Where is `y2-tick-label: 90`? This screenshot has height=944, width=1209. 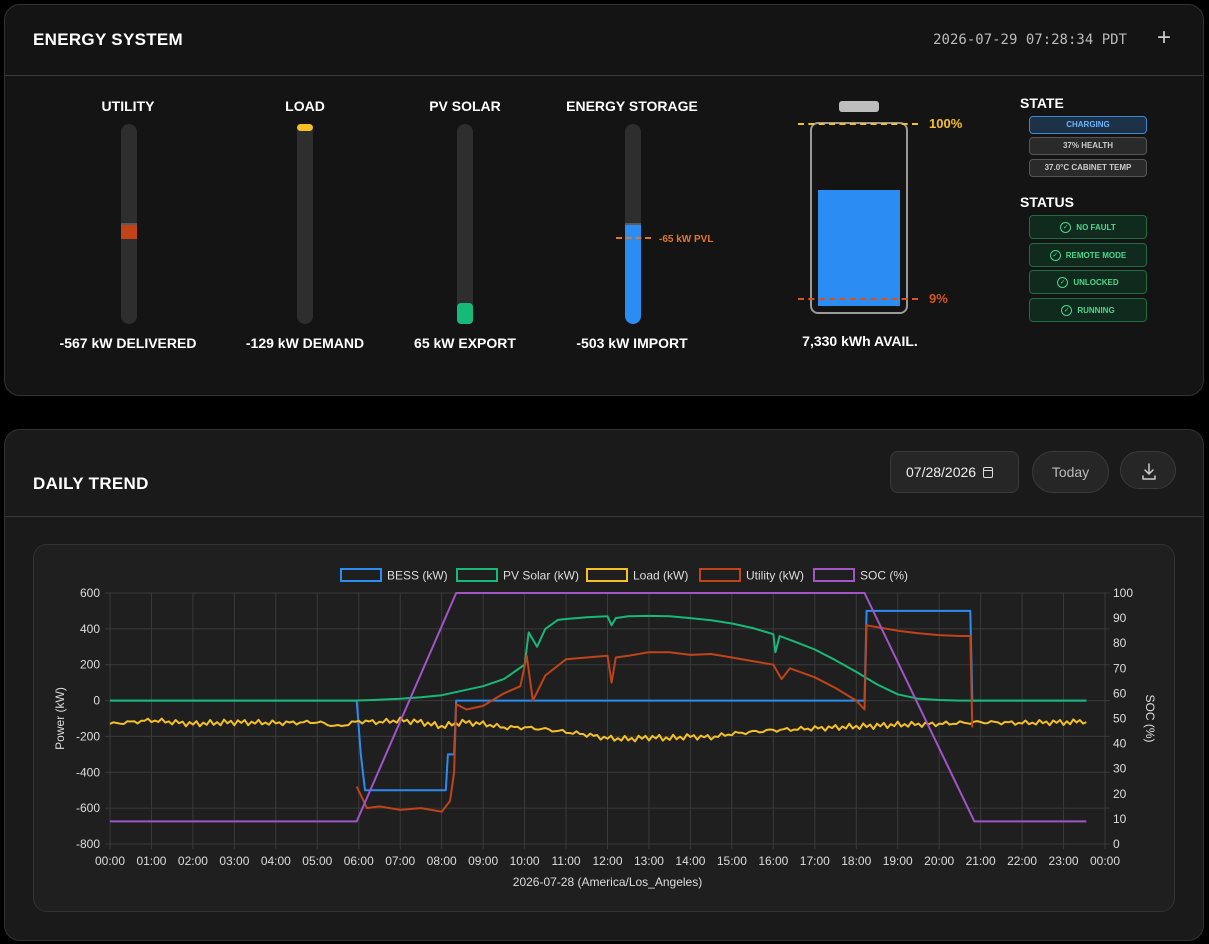 y2-tick-label: 90 is located at coordinates (1120, 618).